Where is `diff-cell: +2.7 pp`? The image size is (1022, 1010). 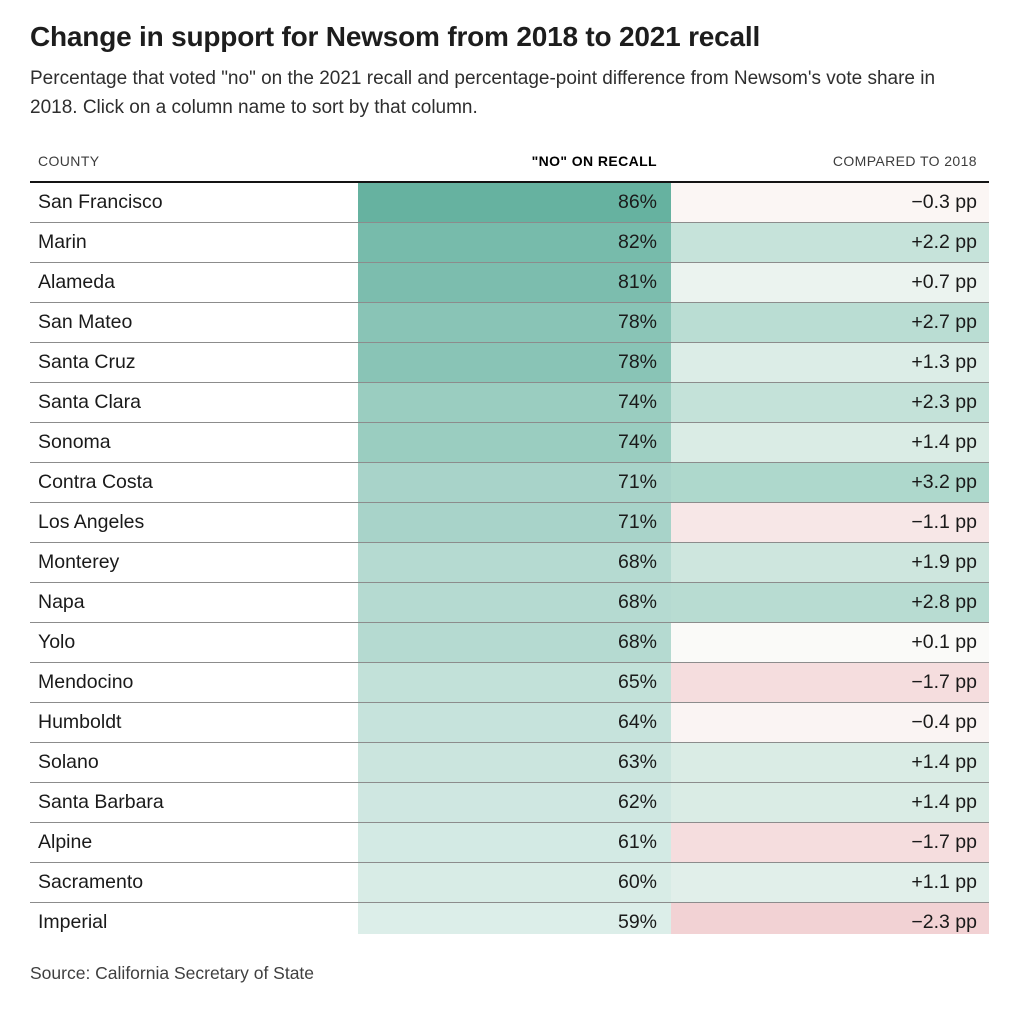
diff-cell: +2.7 pp is located at coordinates (830, 322).